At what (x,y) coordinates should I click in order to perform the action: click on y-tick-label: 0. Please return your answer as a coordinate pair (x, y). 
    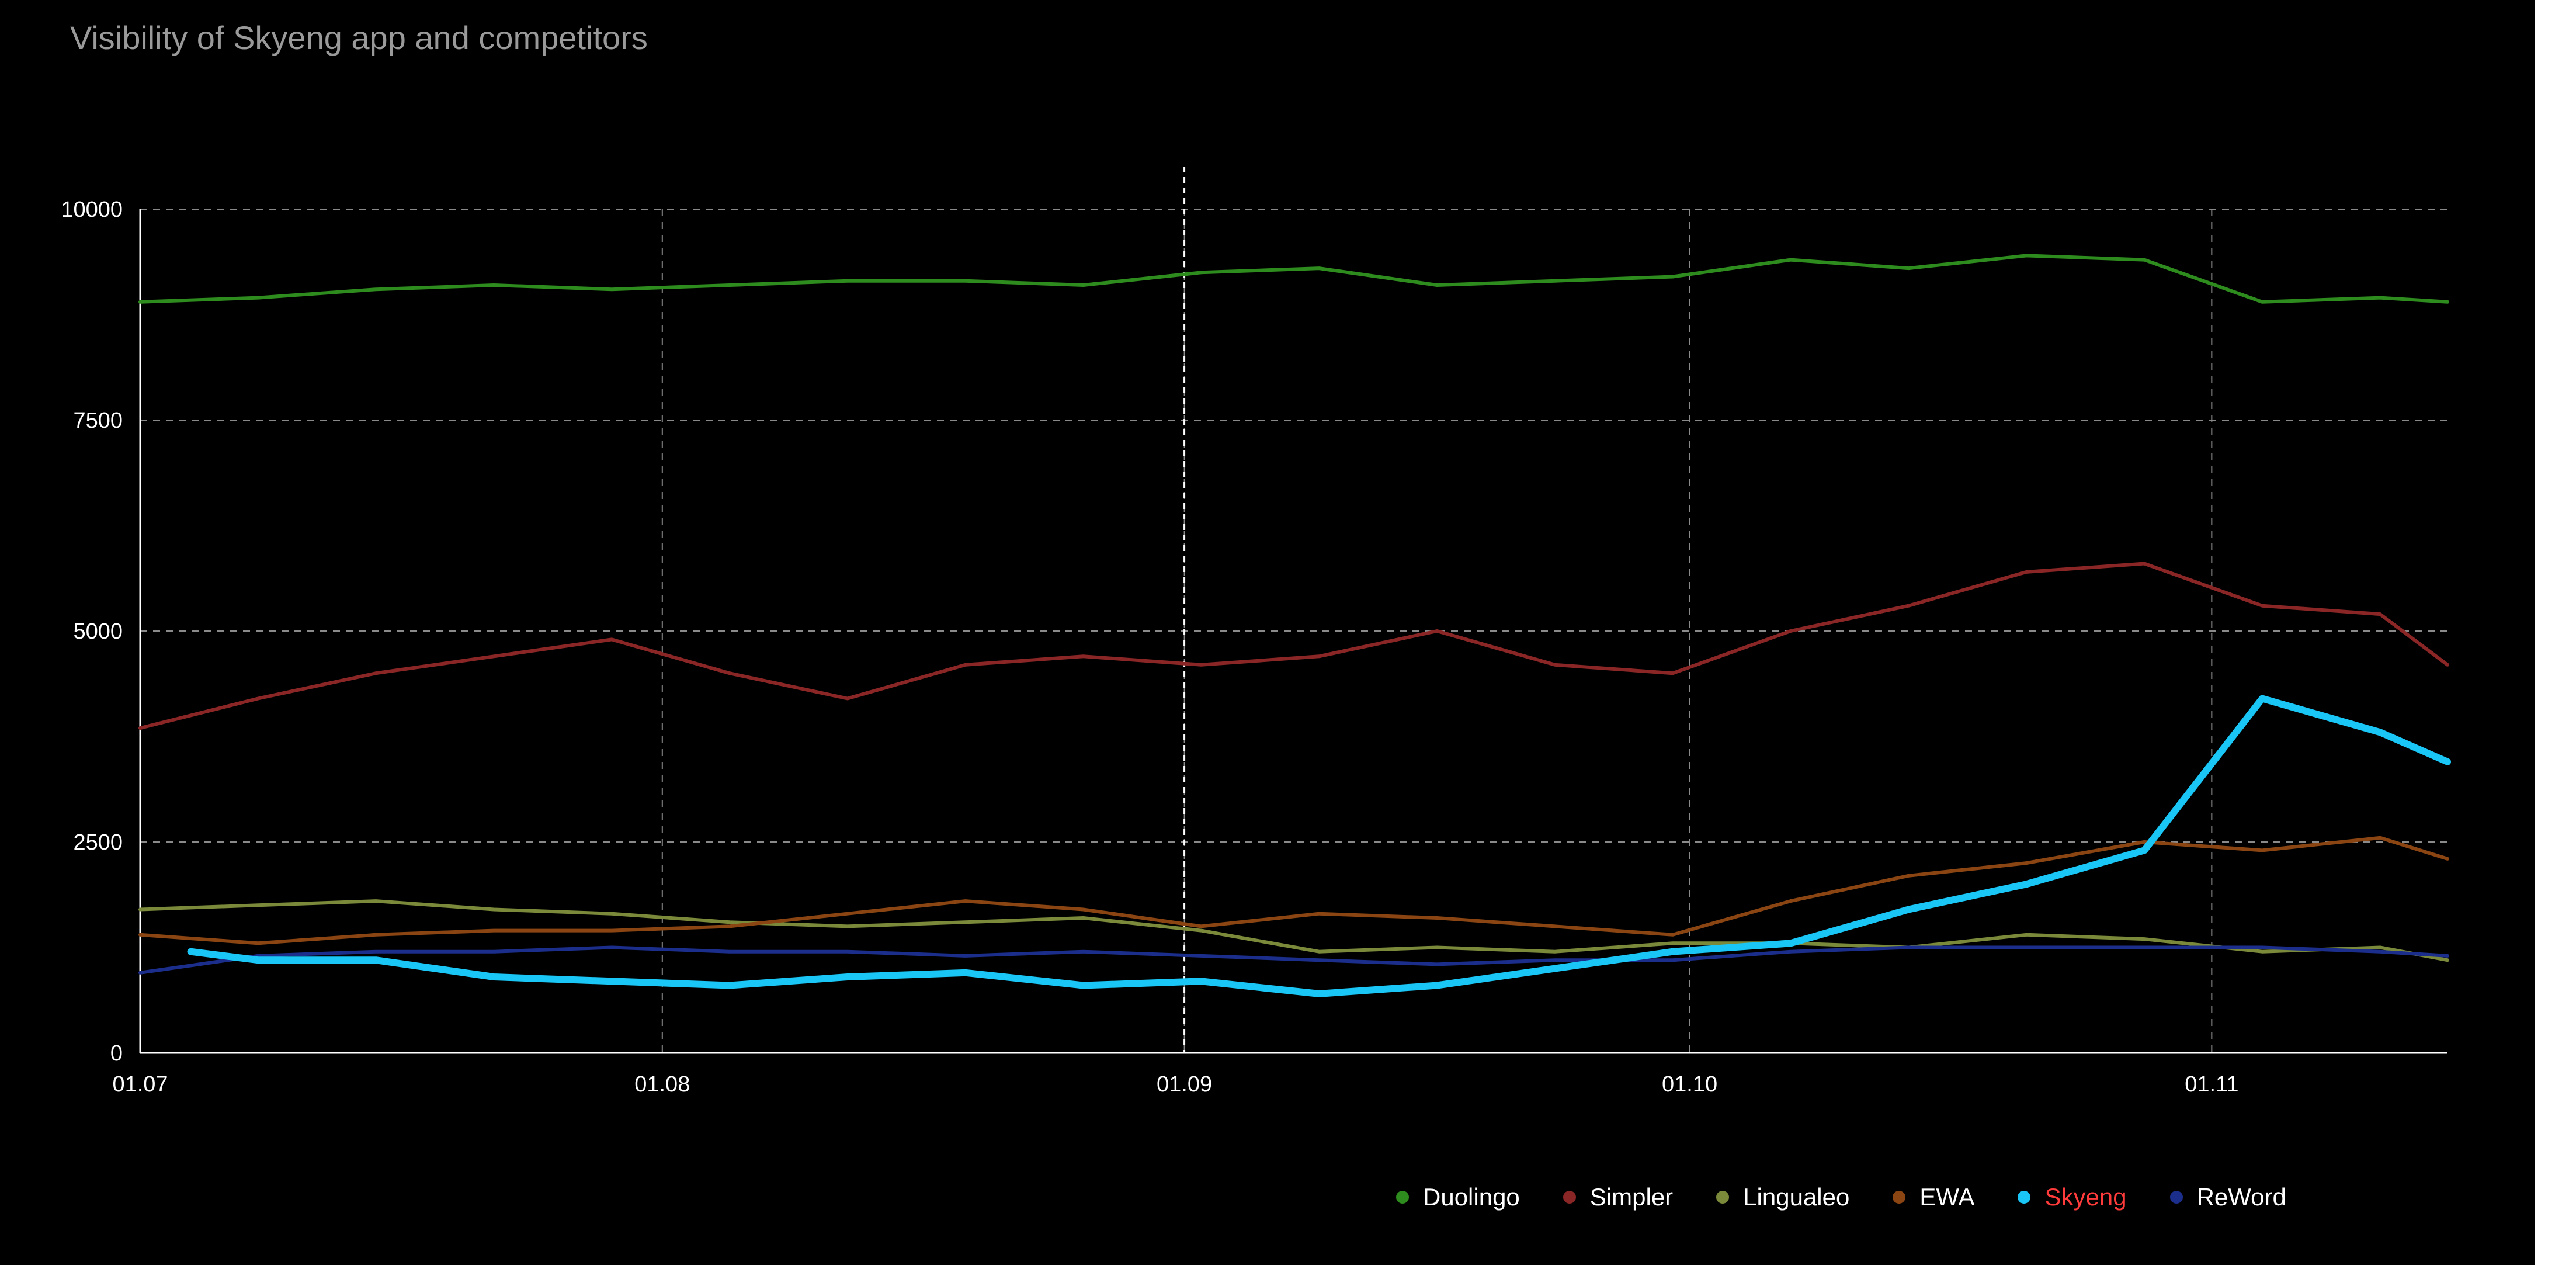
    Looking at the image, I should click on (116, 1053).